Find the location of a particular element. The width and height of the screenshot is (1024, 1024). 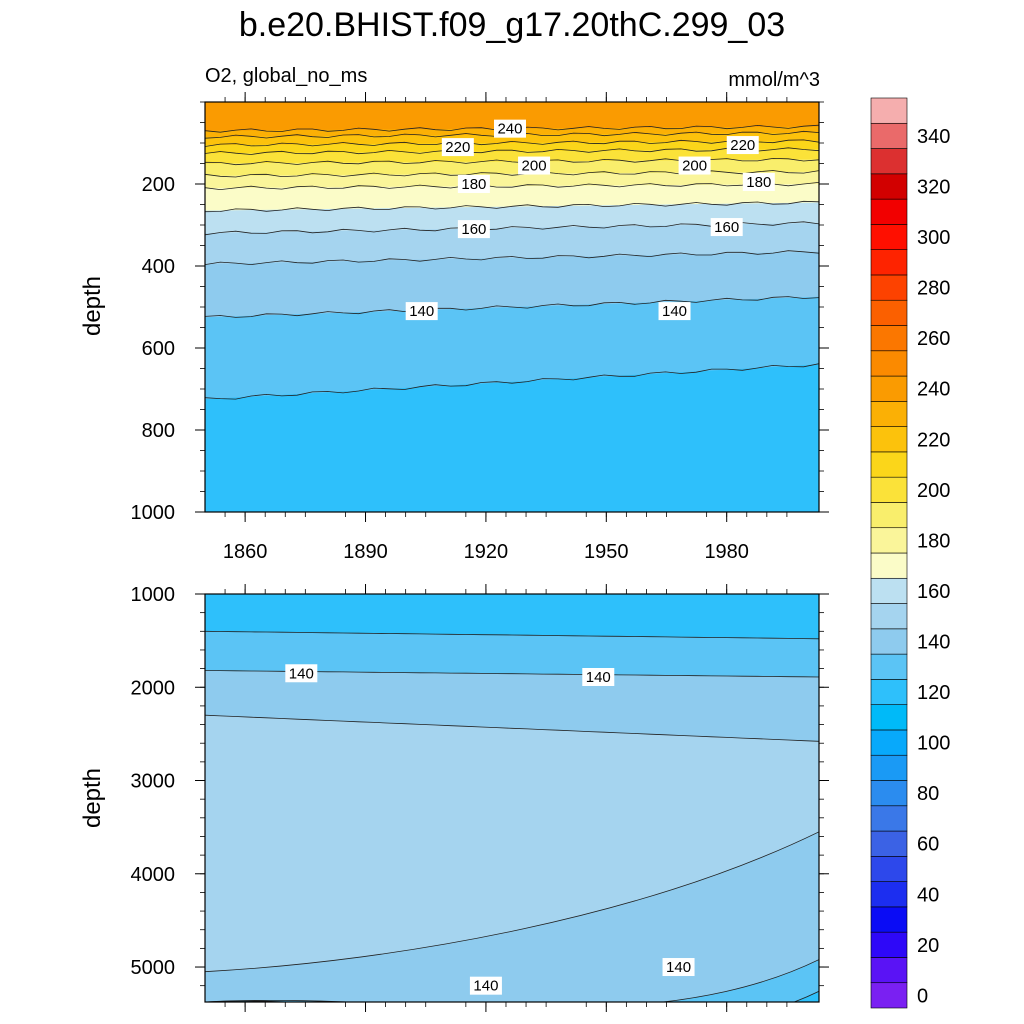

contour-label-text: 200 is located at coordinates (534, 166).